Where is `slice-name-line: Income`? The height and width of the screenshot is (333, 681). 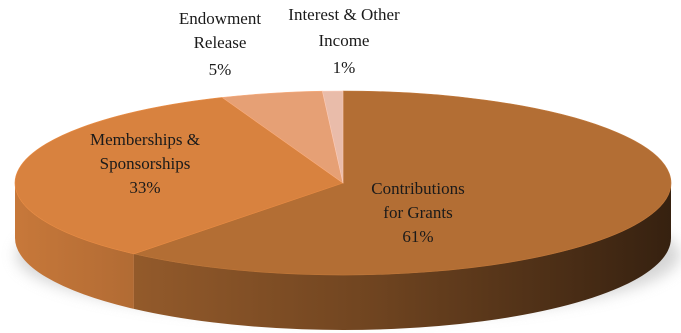 slice-name-line: Income is located at coordinates (344, 40).